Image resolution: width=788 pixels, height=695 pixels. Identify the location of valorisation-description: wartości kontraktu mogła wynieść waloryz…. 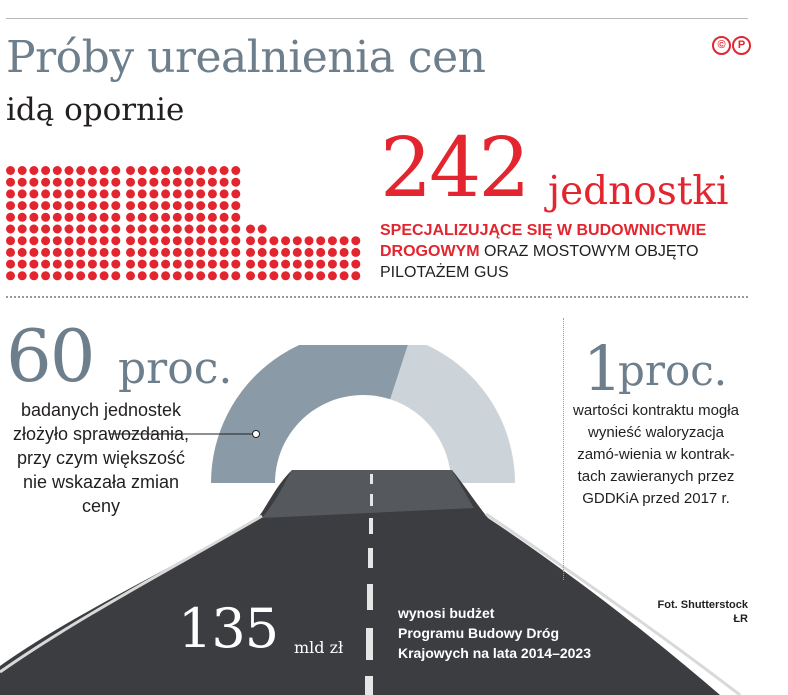
(656, 454).